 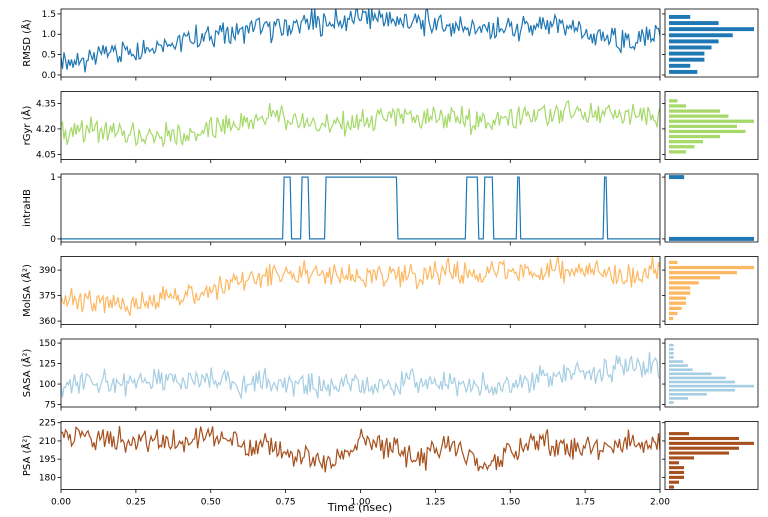 I want to click on x-axis-label: Time (nsec), so click(x=360, y=507).